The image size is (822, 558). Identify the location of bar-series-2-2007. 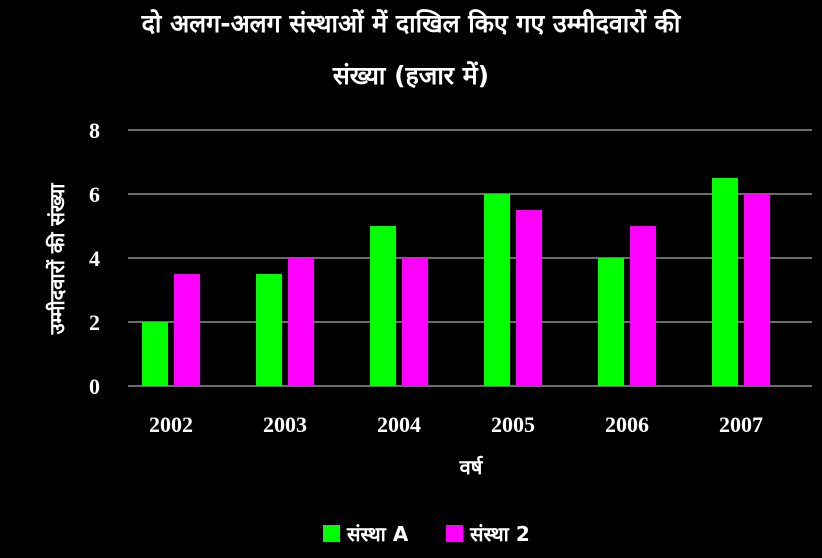
(757, 290).